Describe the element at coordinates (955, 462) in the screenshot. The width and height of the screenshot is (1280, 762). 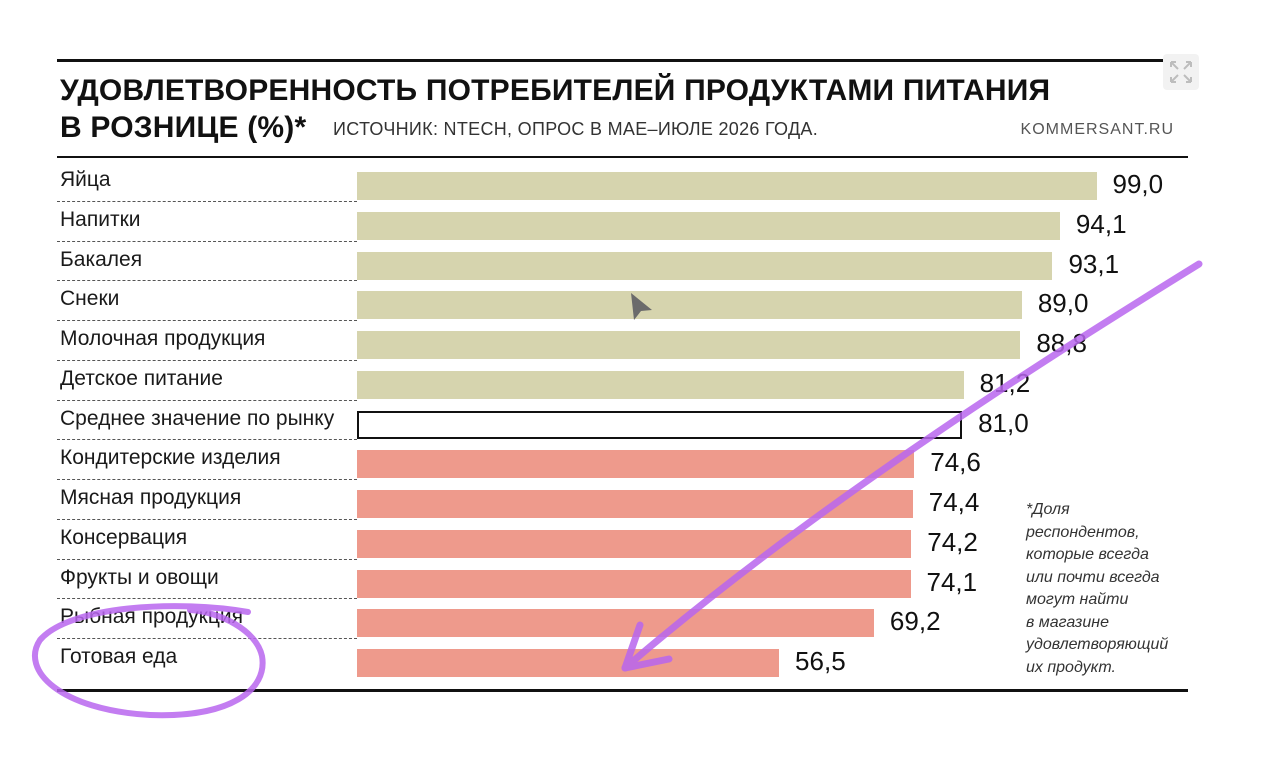
I see `data-label: 74,6` at that location.